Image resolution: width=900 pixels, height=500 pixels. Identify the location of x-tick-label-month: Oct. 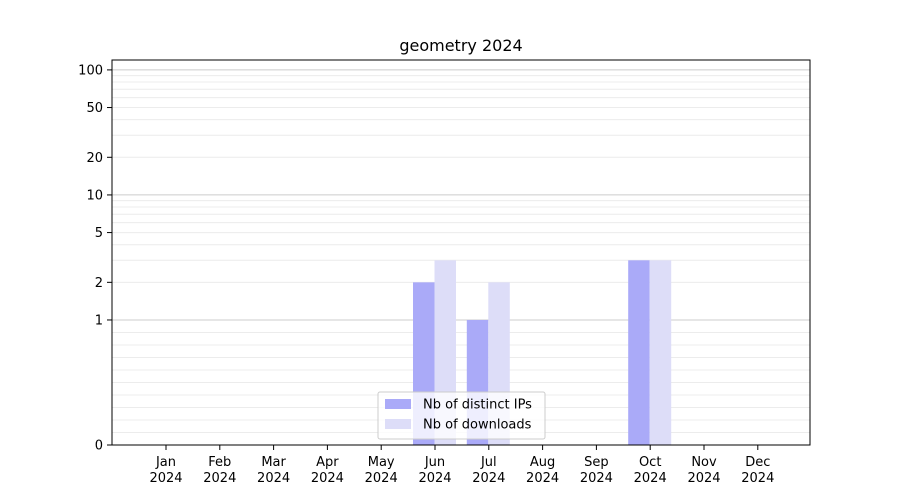
(650, 462).